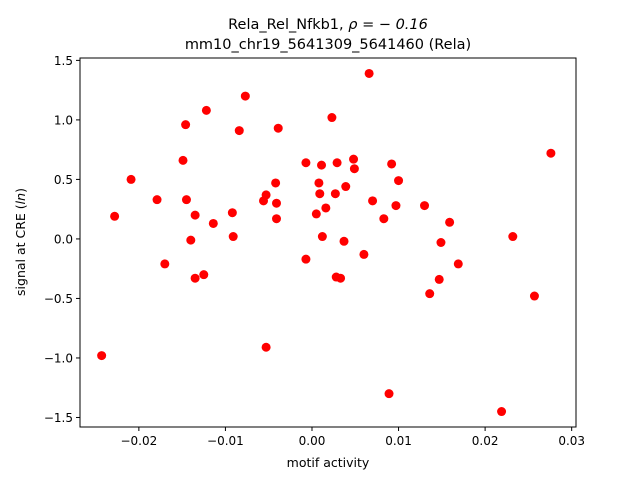 This screenshot has height=480, width=640. I want to click on y-tick-label-3: 0.0, so click(63, 239).